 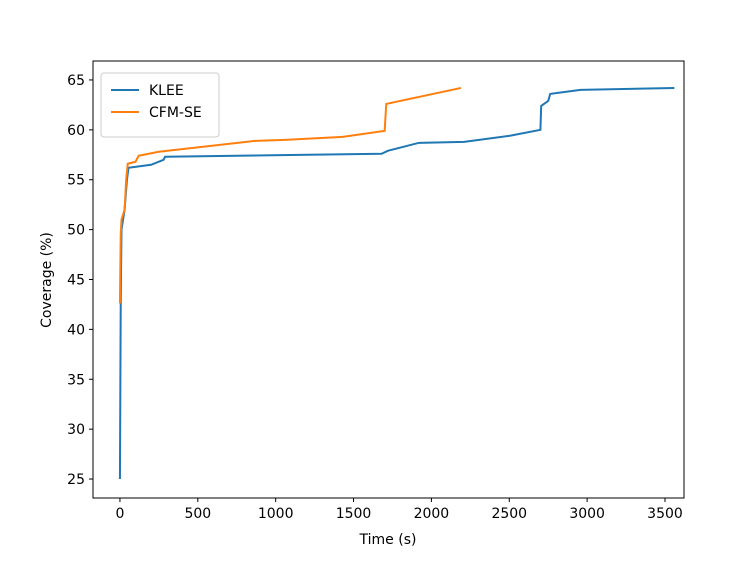 I want to click on x-axis-label: Time (s), so click(x=388, y=540).